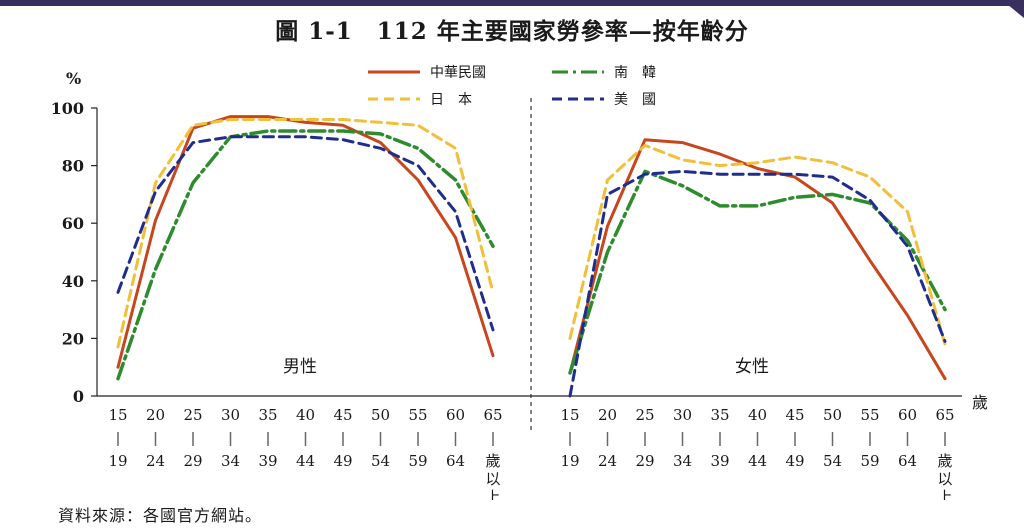 The width and height of the screenshot is (1024, 532). I want to click on y-tick-label: 40, so click(73, 281).